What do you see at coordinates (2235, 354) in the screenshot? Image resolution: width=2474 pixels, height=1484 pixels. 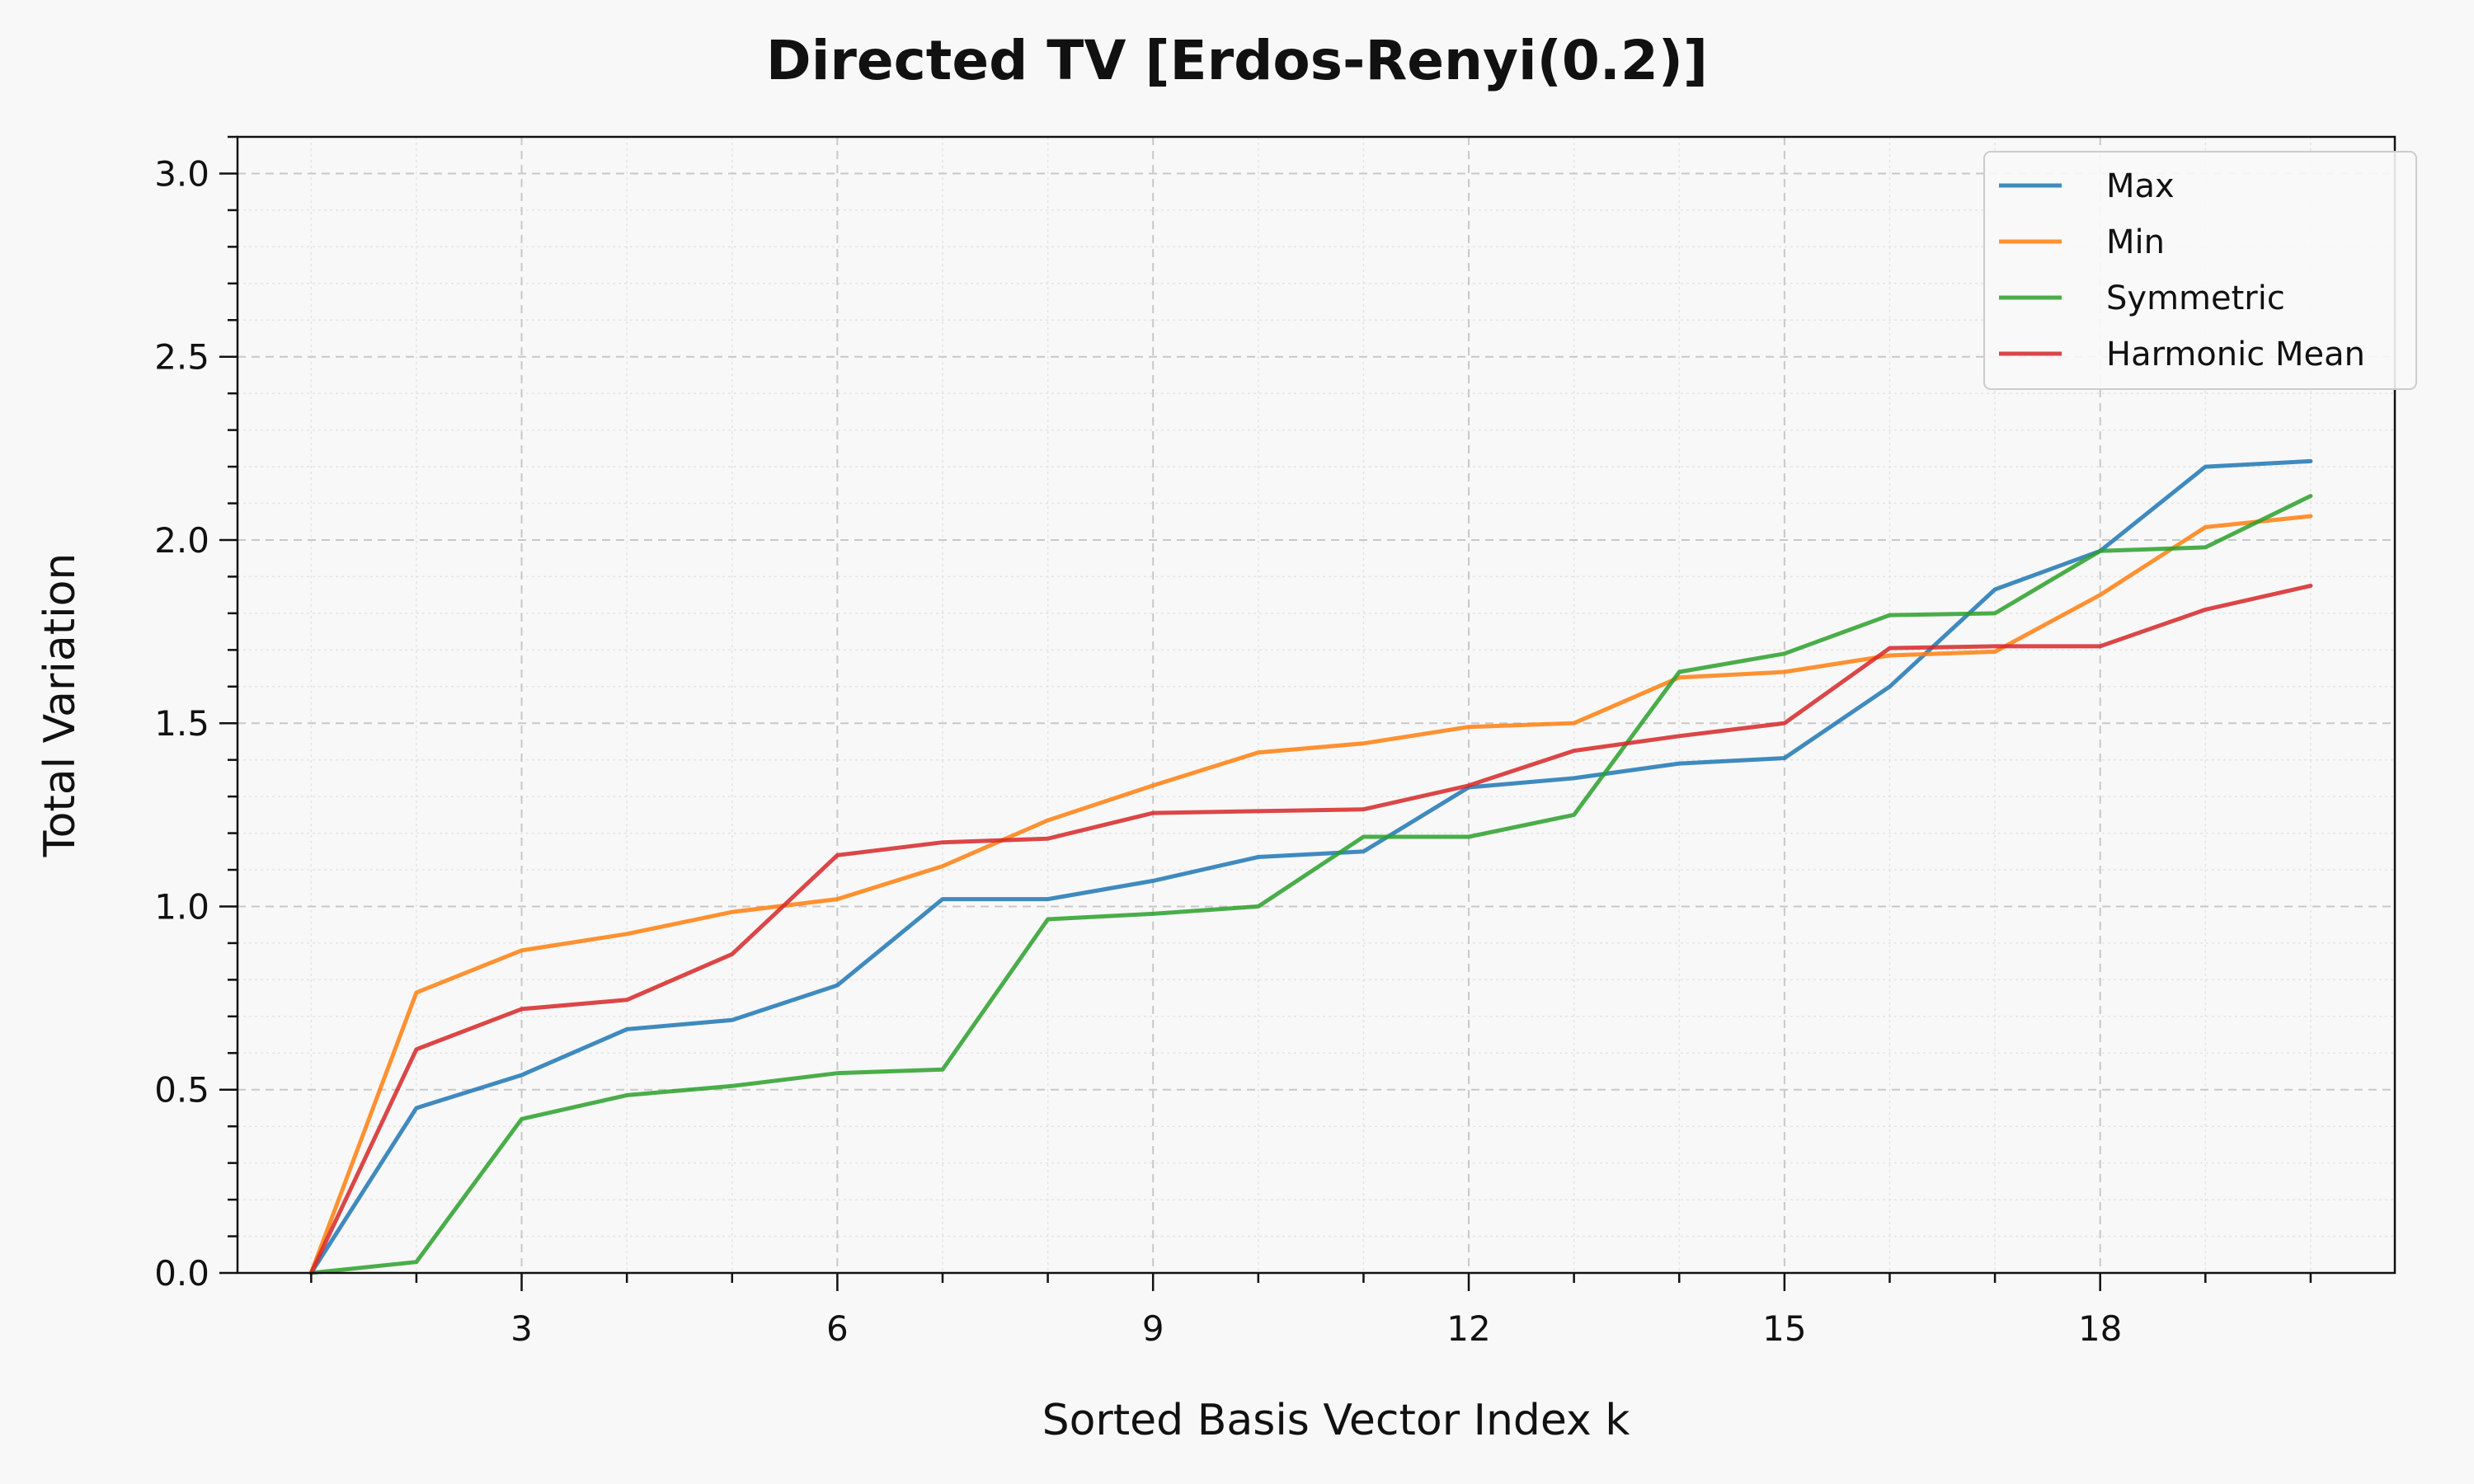 I see `legend-label-harmonic-mean: Harmonic Mean` at bounding box center [2235, 354].